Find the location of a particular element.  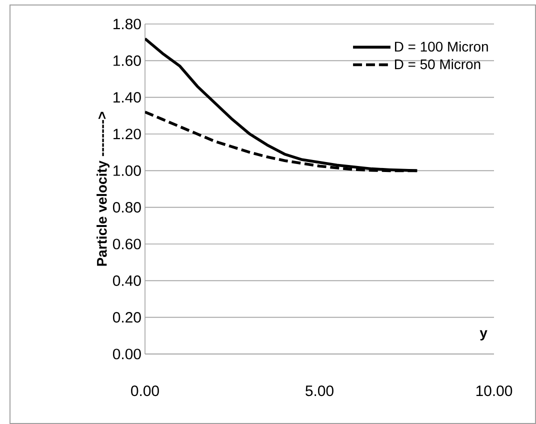

y-tick-label: 0.00 is located at coordinates (126, 354).